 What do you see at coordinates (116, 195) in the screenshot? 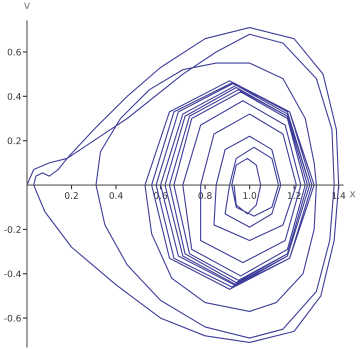
I see `x-tick-label: 0.4` at bounding box center [116, 195].